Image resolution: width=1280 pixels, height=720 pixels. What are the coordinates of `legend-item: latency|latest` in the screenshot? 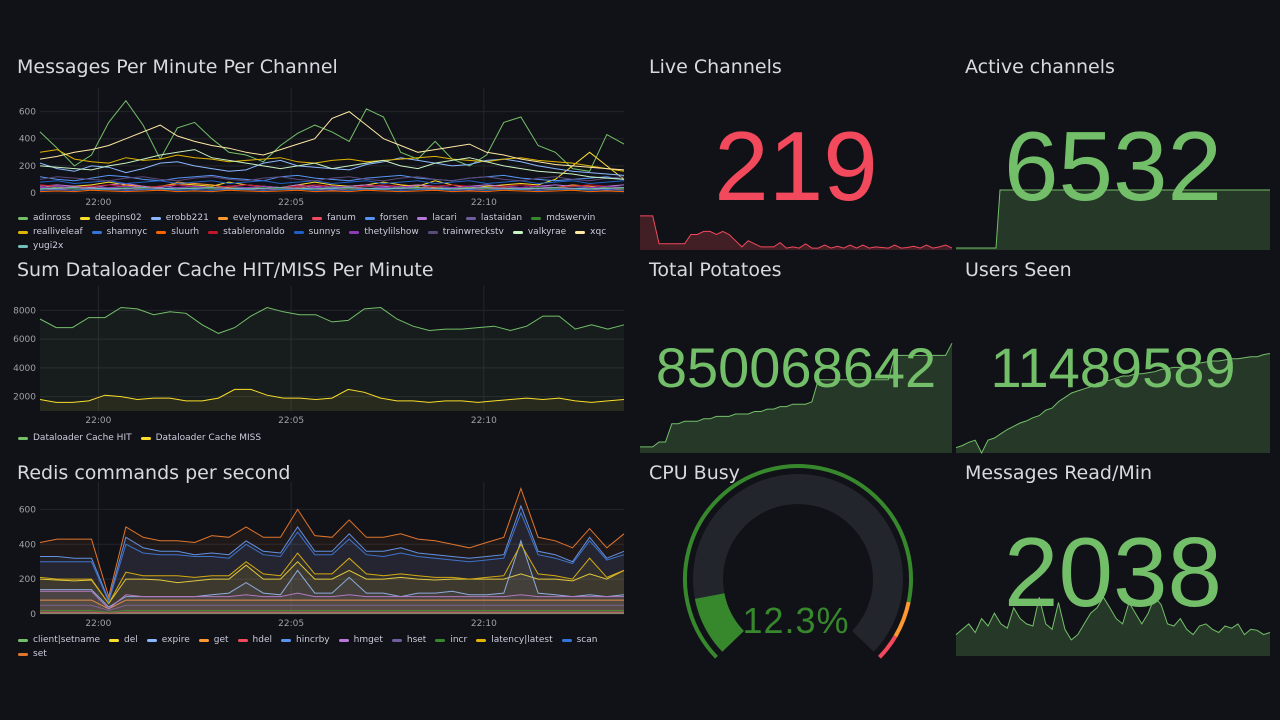 It's located at (514, 640).